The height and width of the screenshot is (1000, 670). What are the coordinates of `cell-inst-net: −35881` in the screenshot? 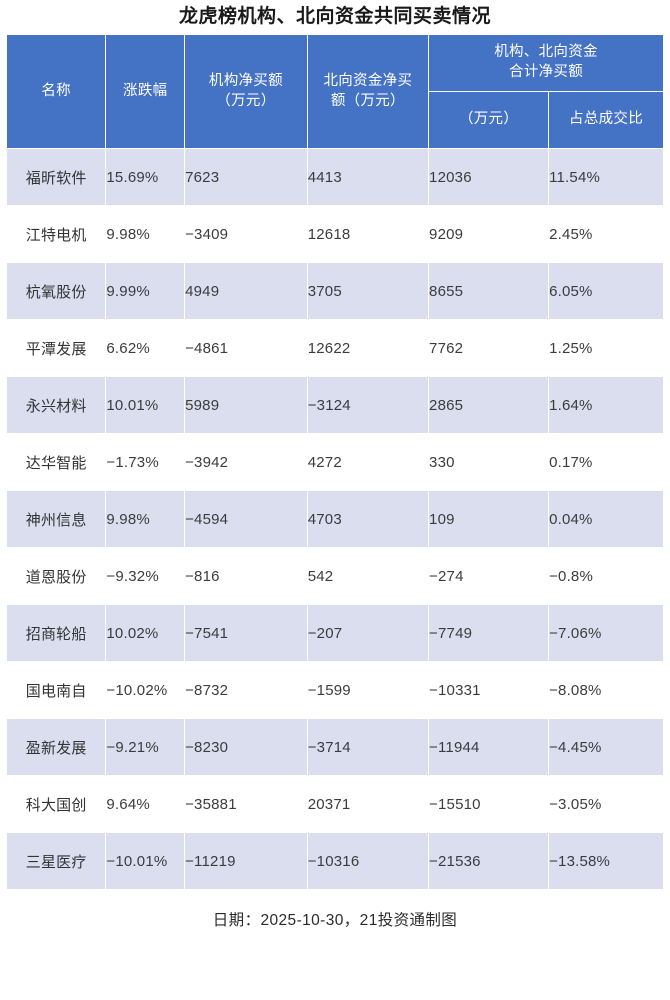 It's located at (246, 804).